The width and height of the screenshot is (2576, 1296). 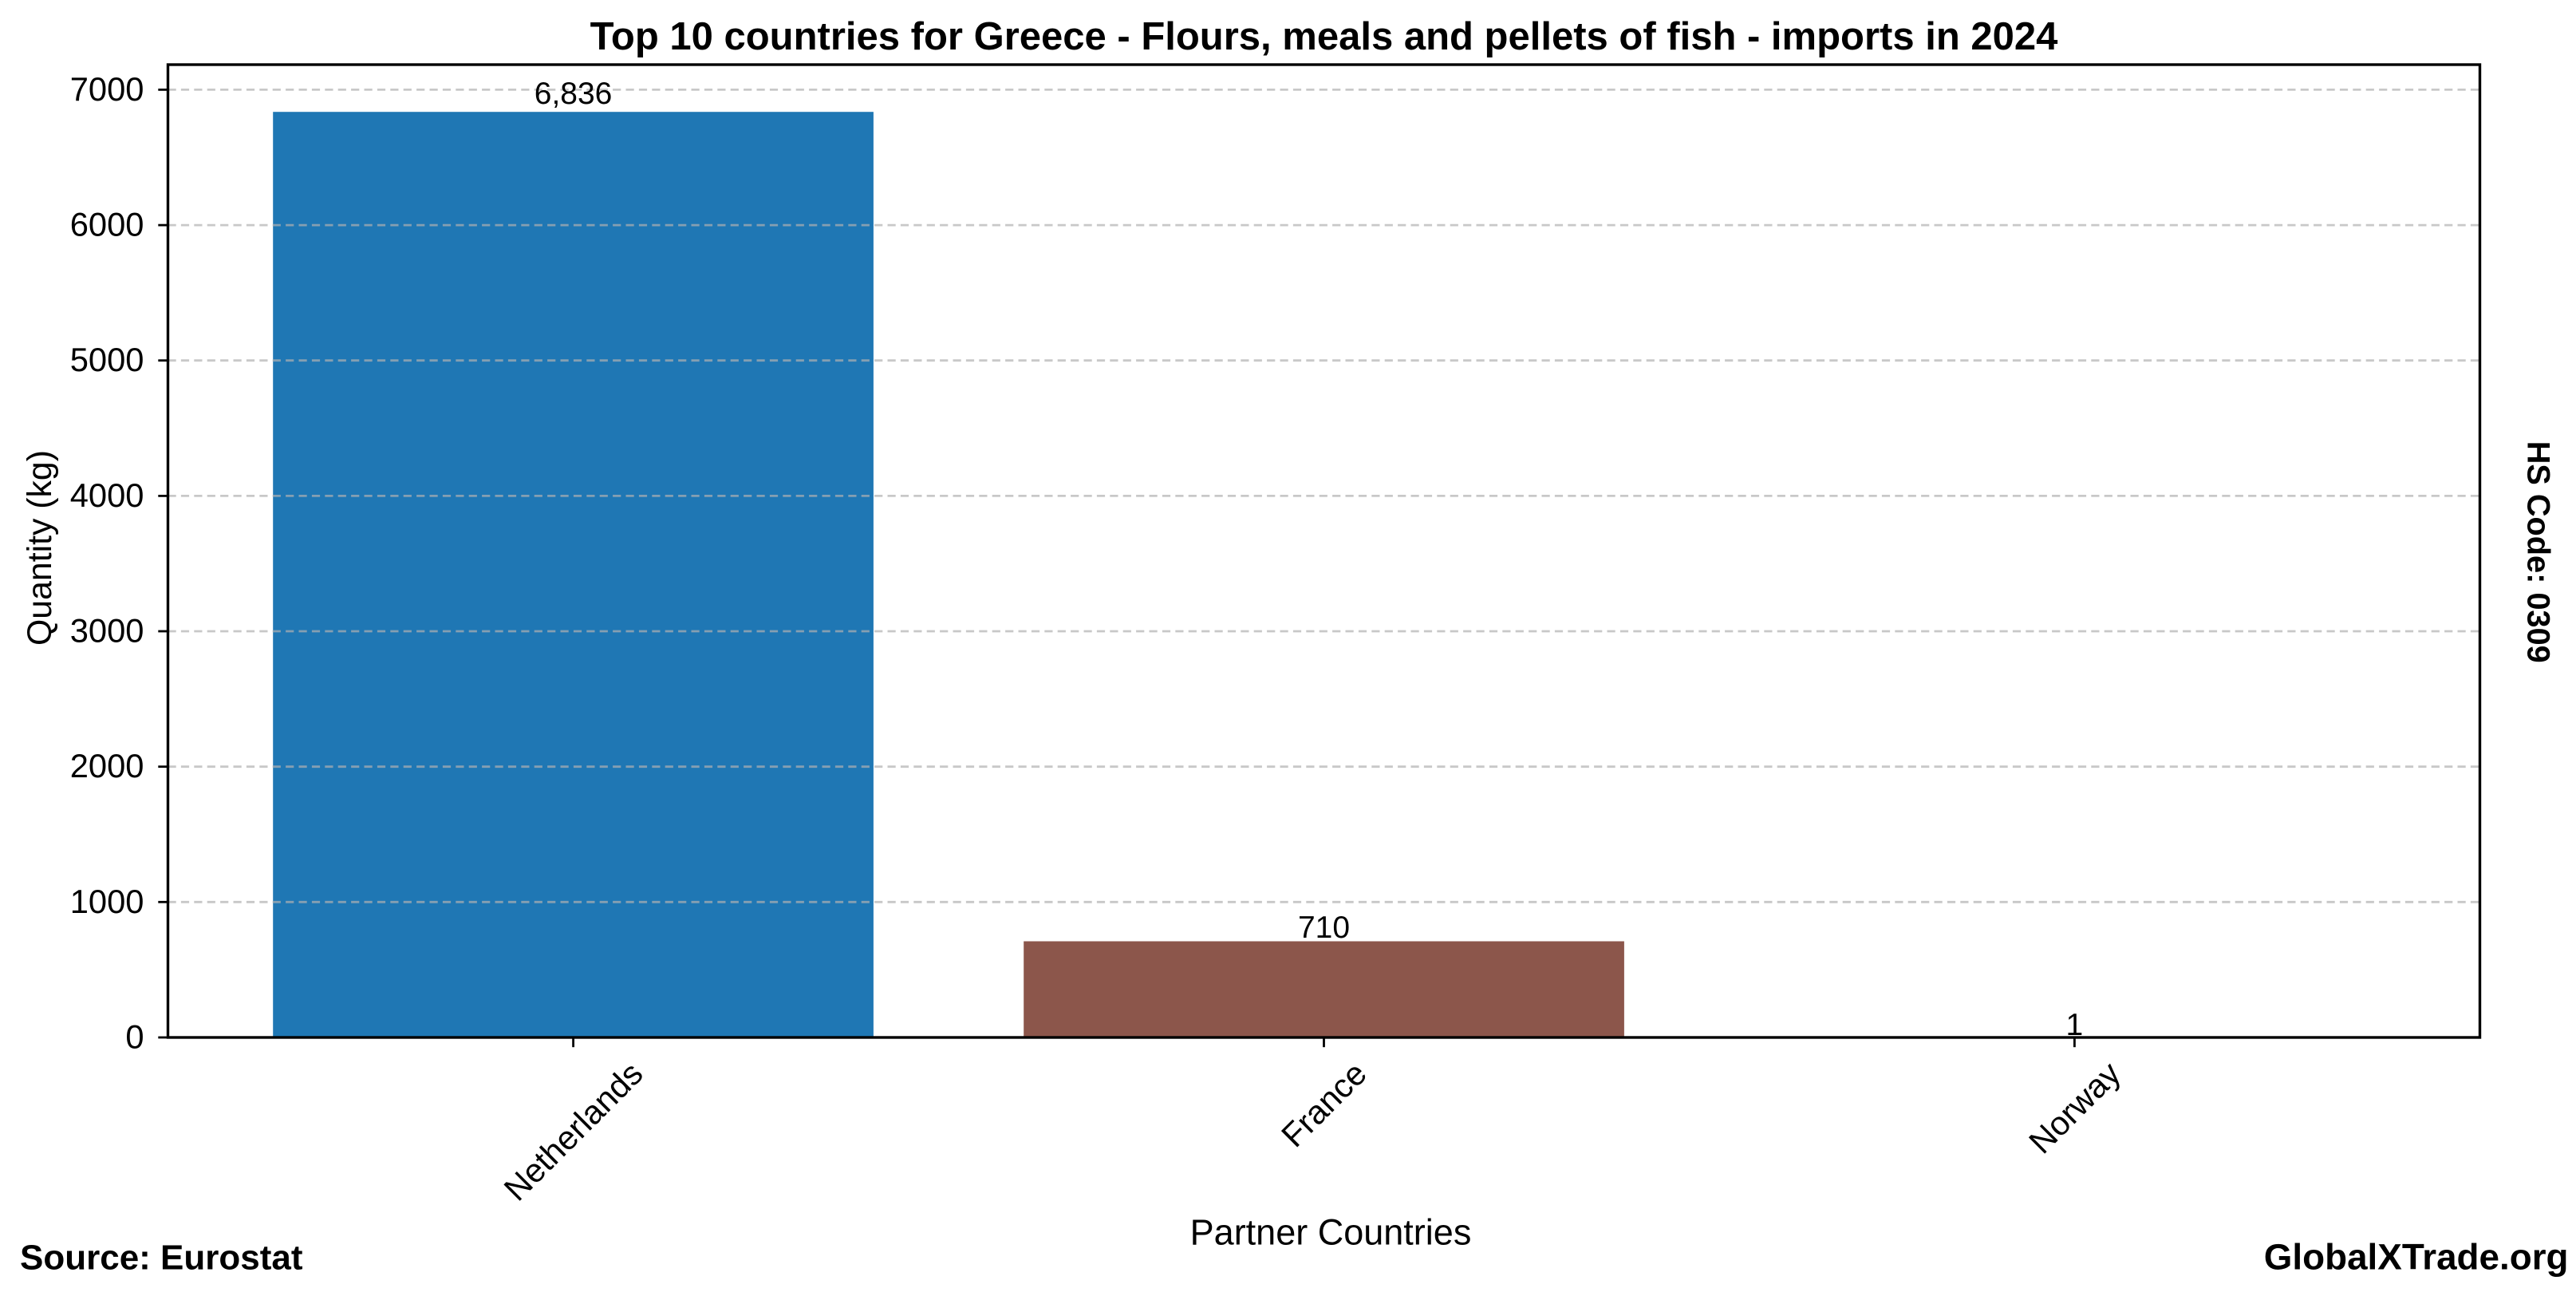 I want to click on svg-text: 710, so click(x=1324, y=928).